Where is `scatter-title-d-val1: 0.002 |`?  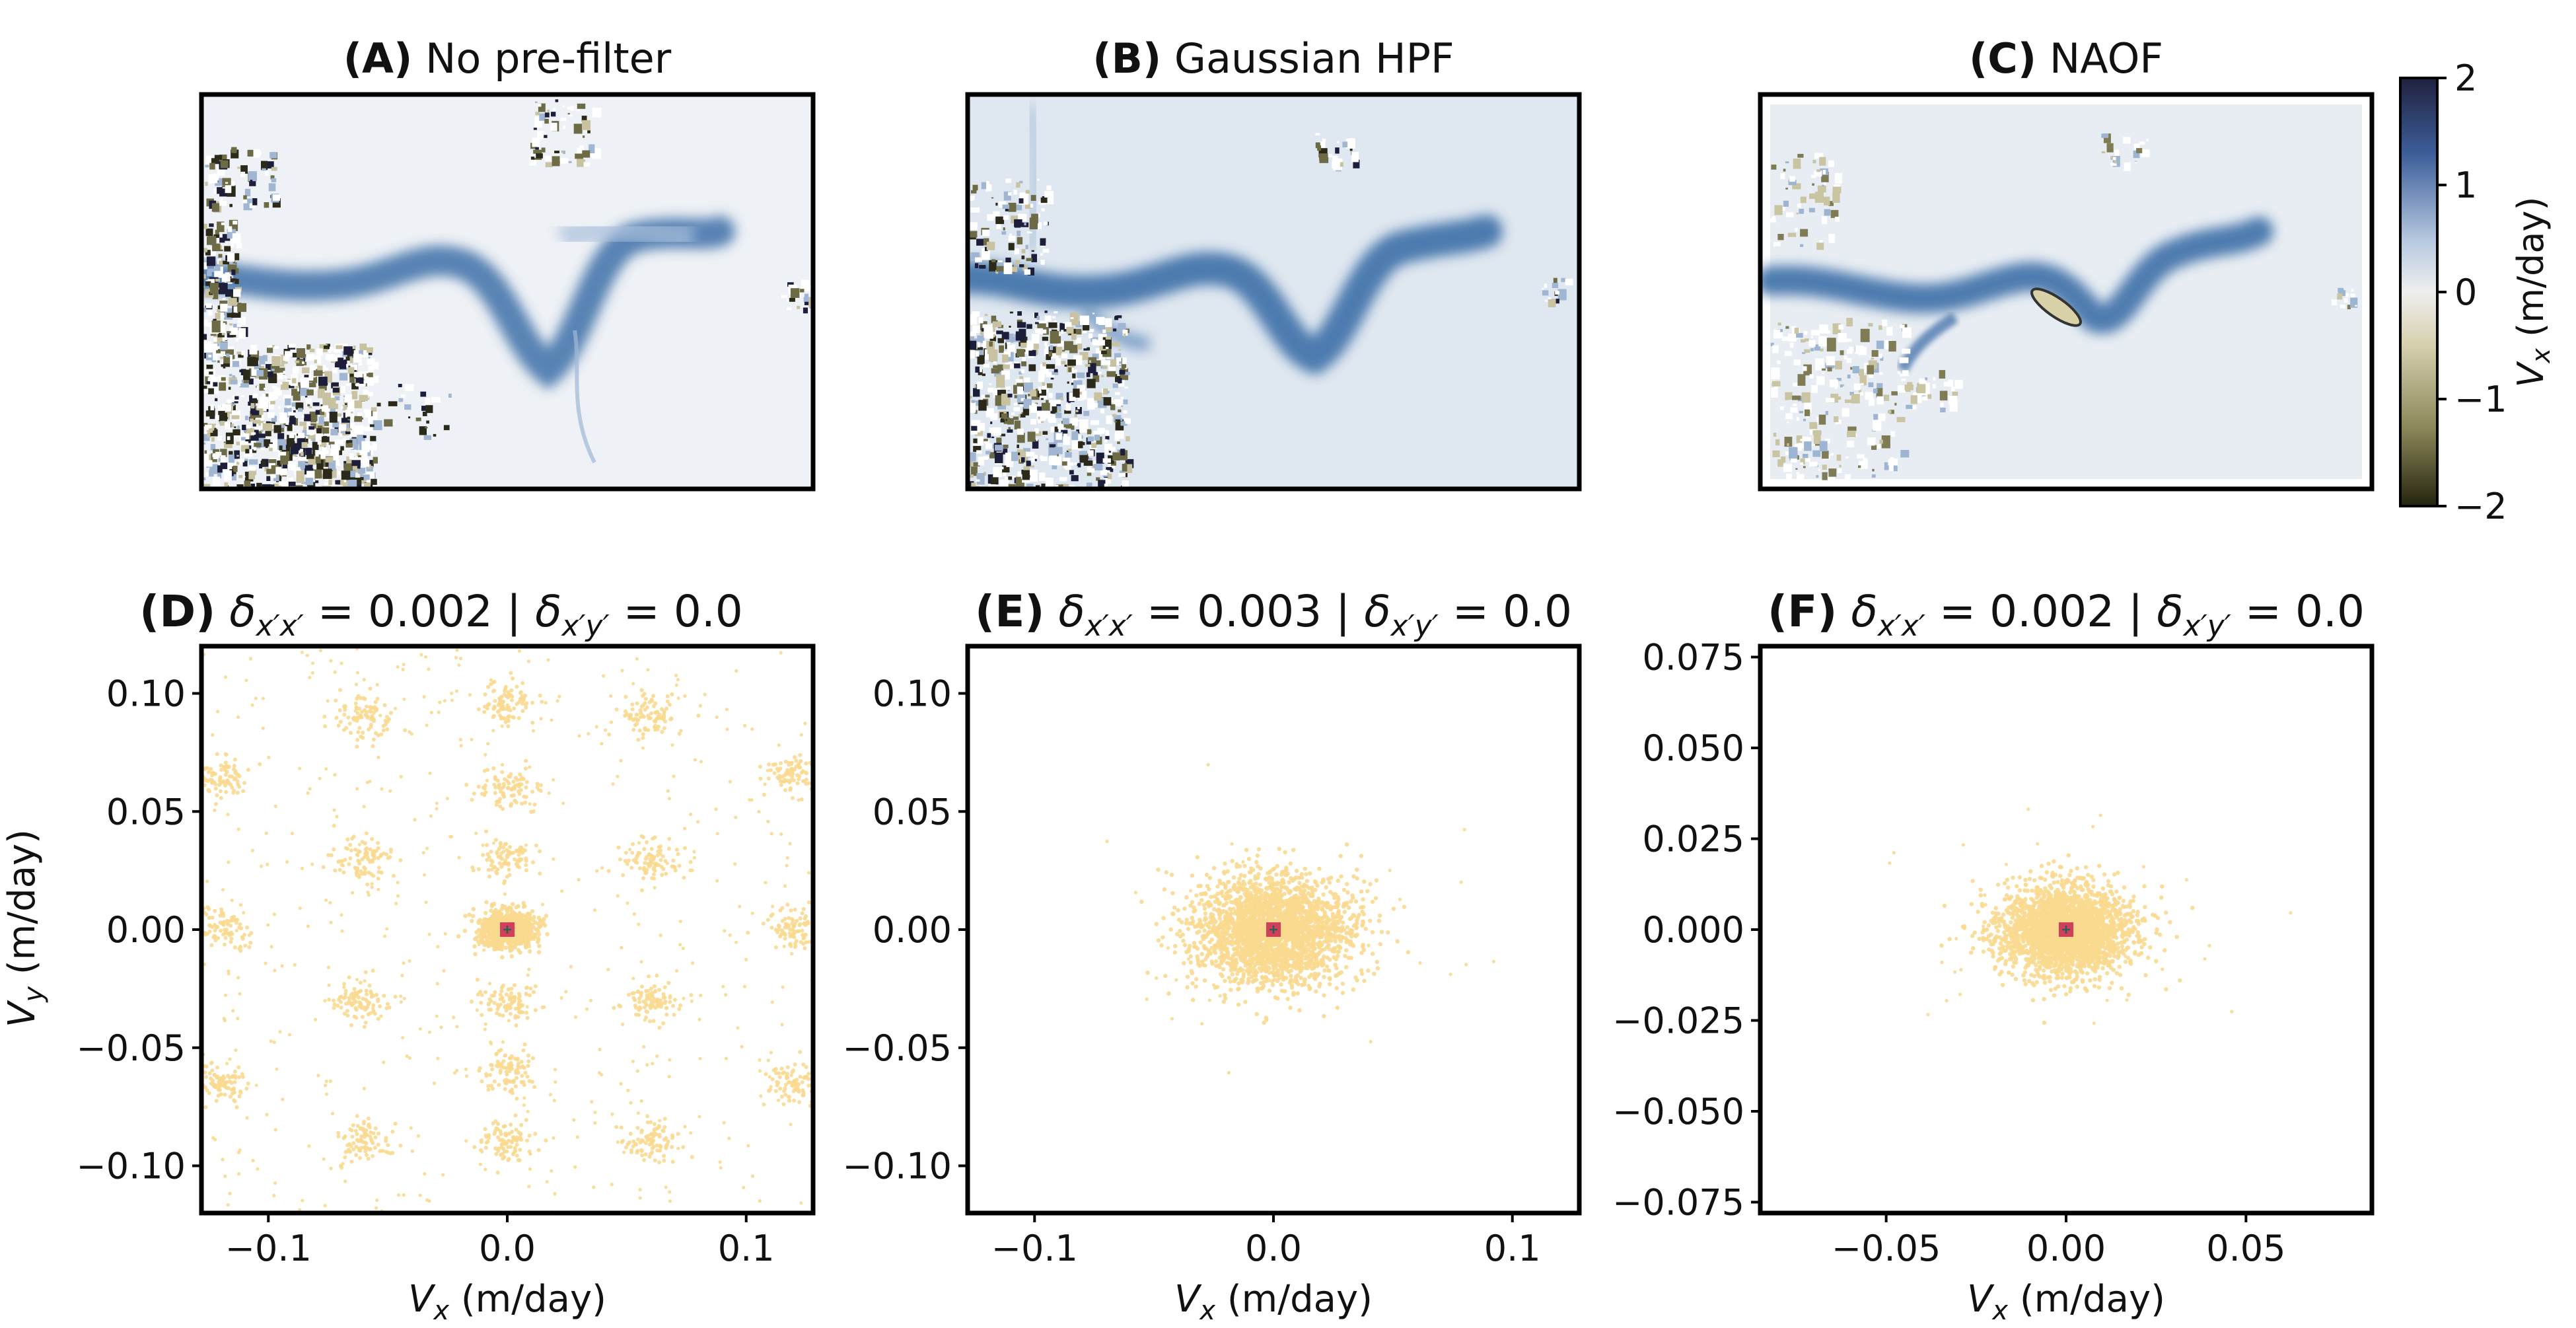
scatter-title-d-val1: 0.002 | is located at coordinates (445, 611).